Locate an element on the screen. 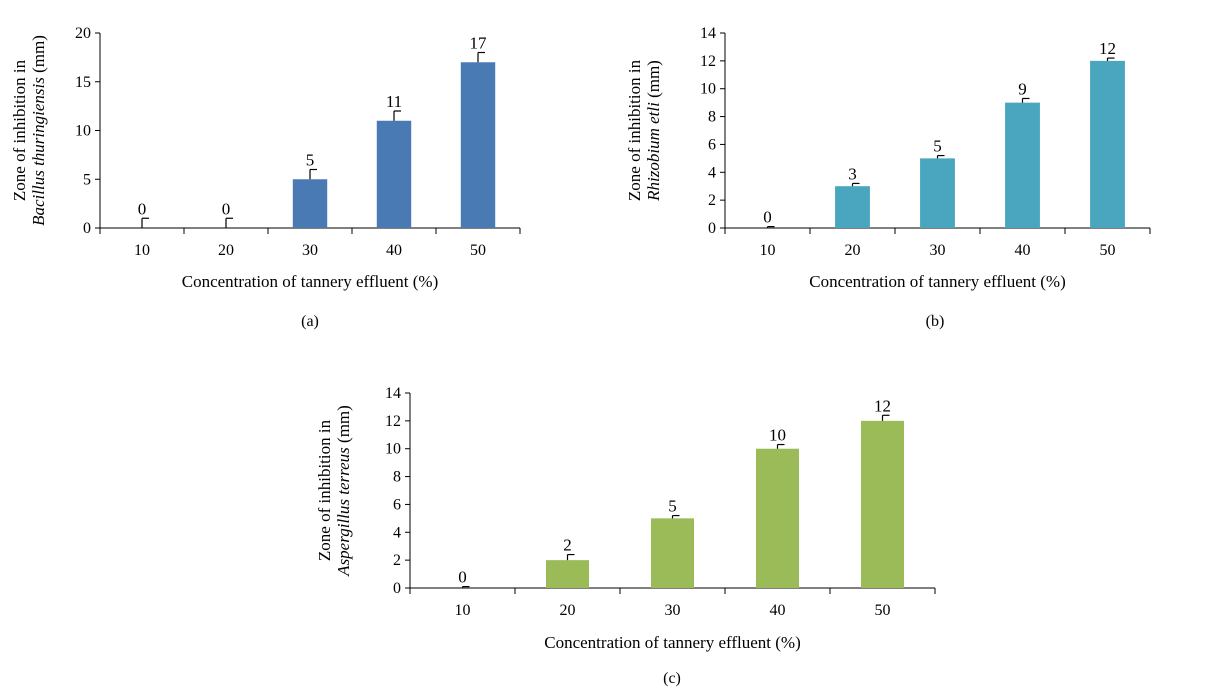 Image resolution: width=1231 pixels, height=690 pixels. y-tick-label: 15 is located at coordinates (83, 82).